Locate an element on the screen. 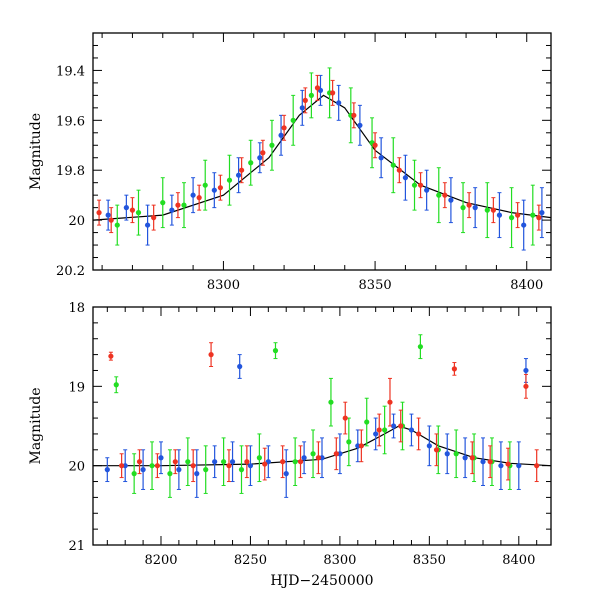  y-tick-label: 20.2 is located at coordinates (70, 271).